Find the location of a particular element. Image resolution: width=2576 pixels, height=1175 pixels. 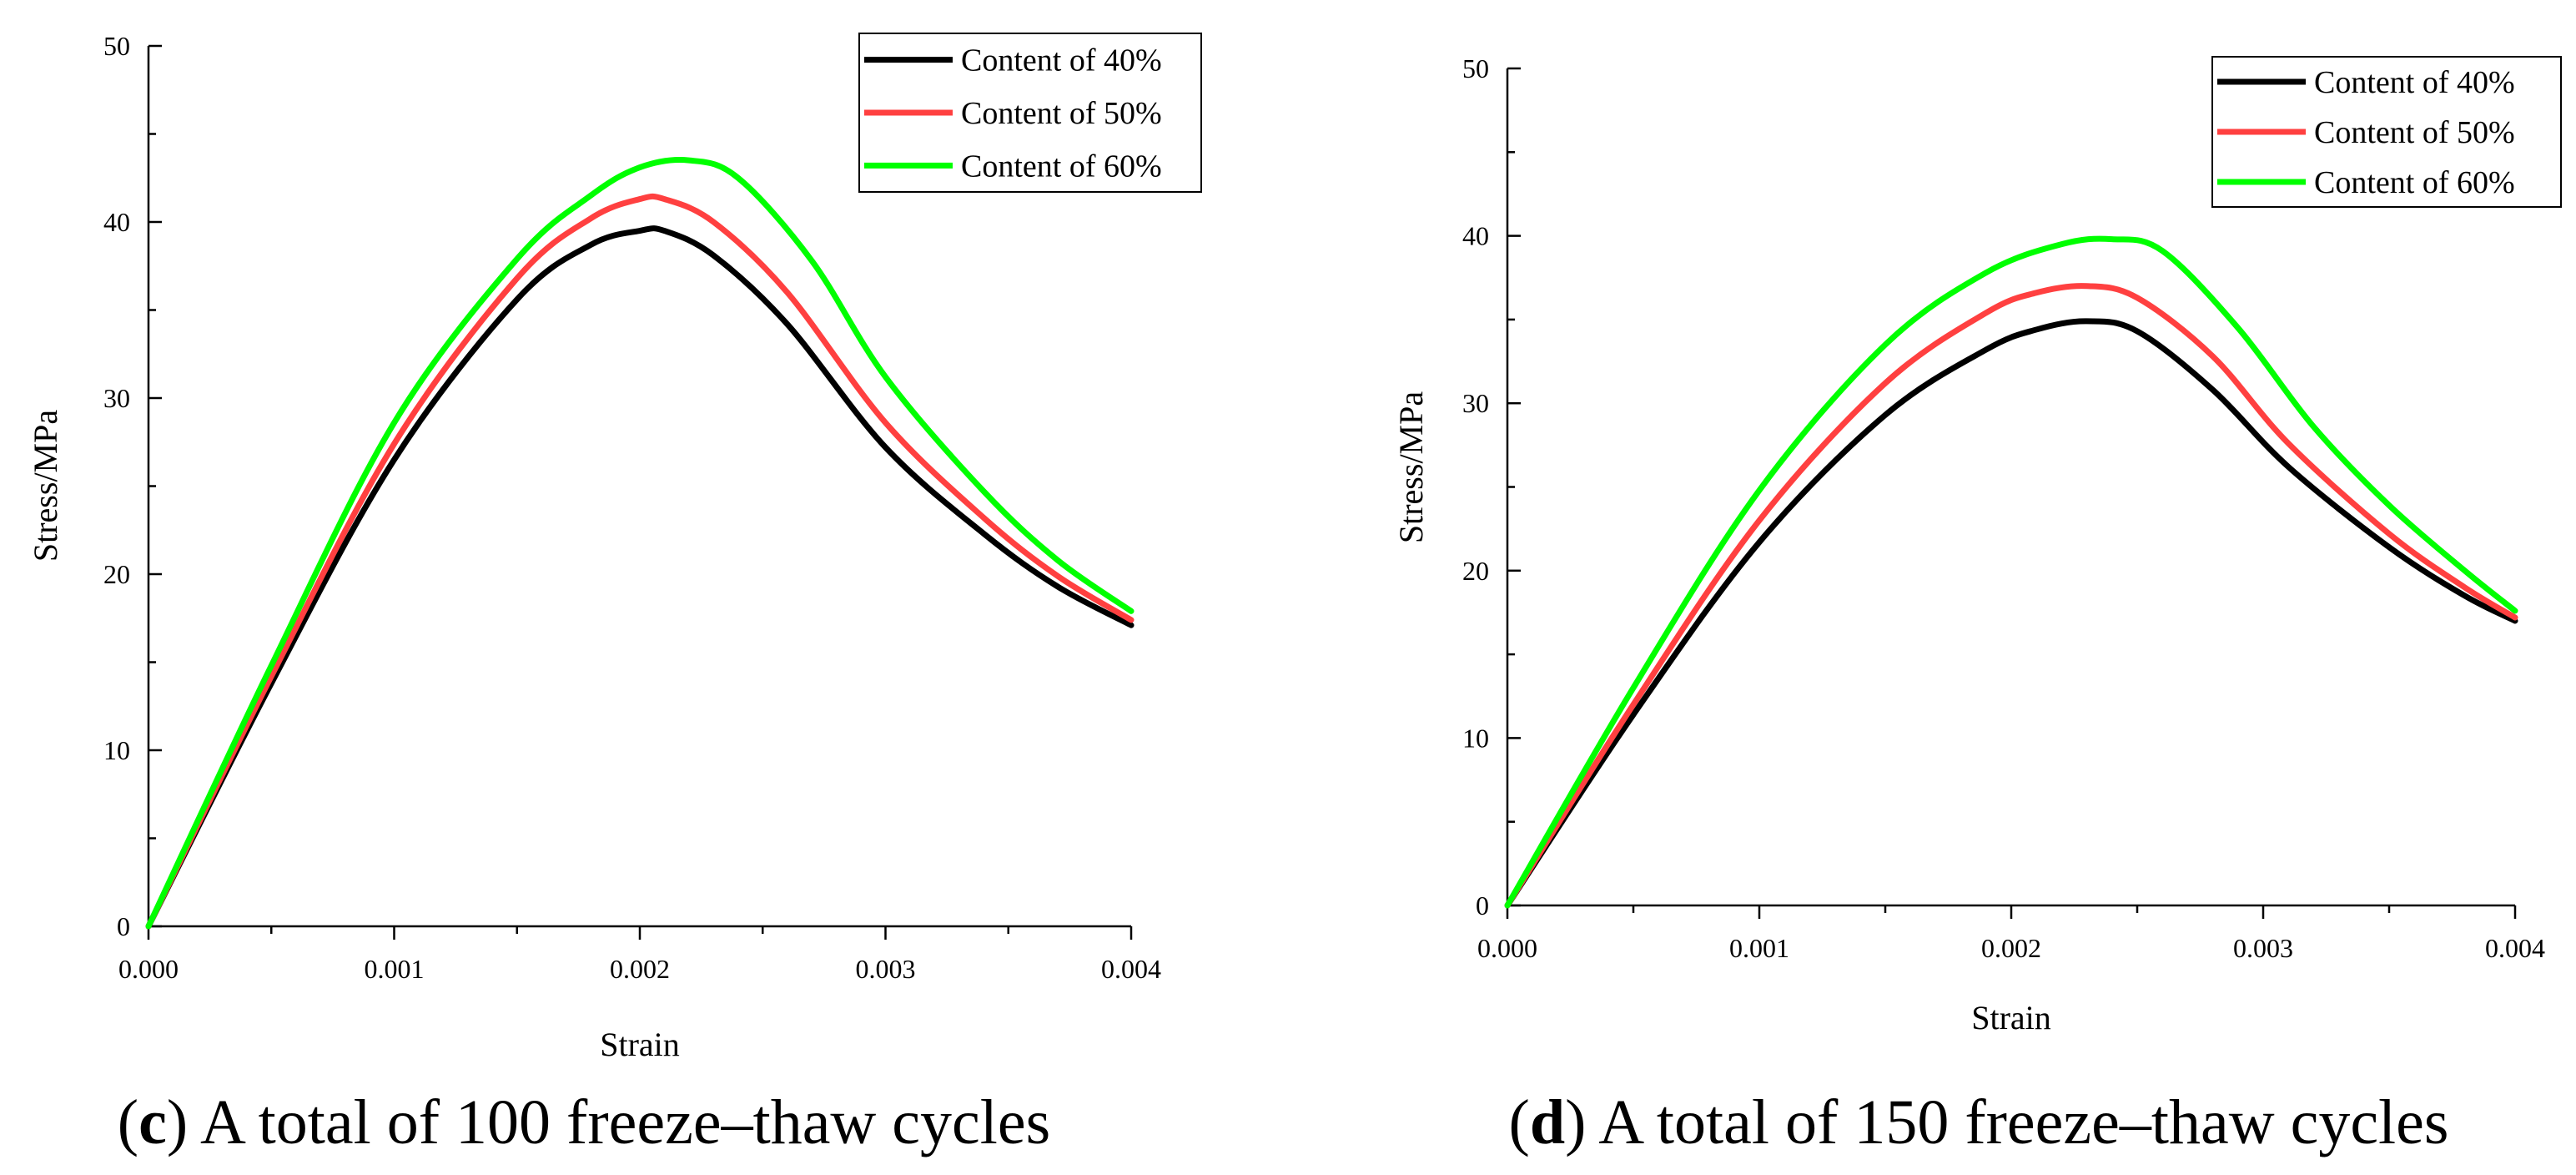

caption-c-text: A total of 100 freeze–thaw cycles is located at coordinates (625, 1122).